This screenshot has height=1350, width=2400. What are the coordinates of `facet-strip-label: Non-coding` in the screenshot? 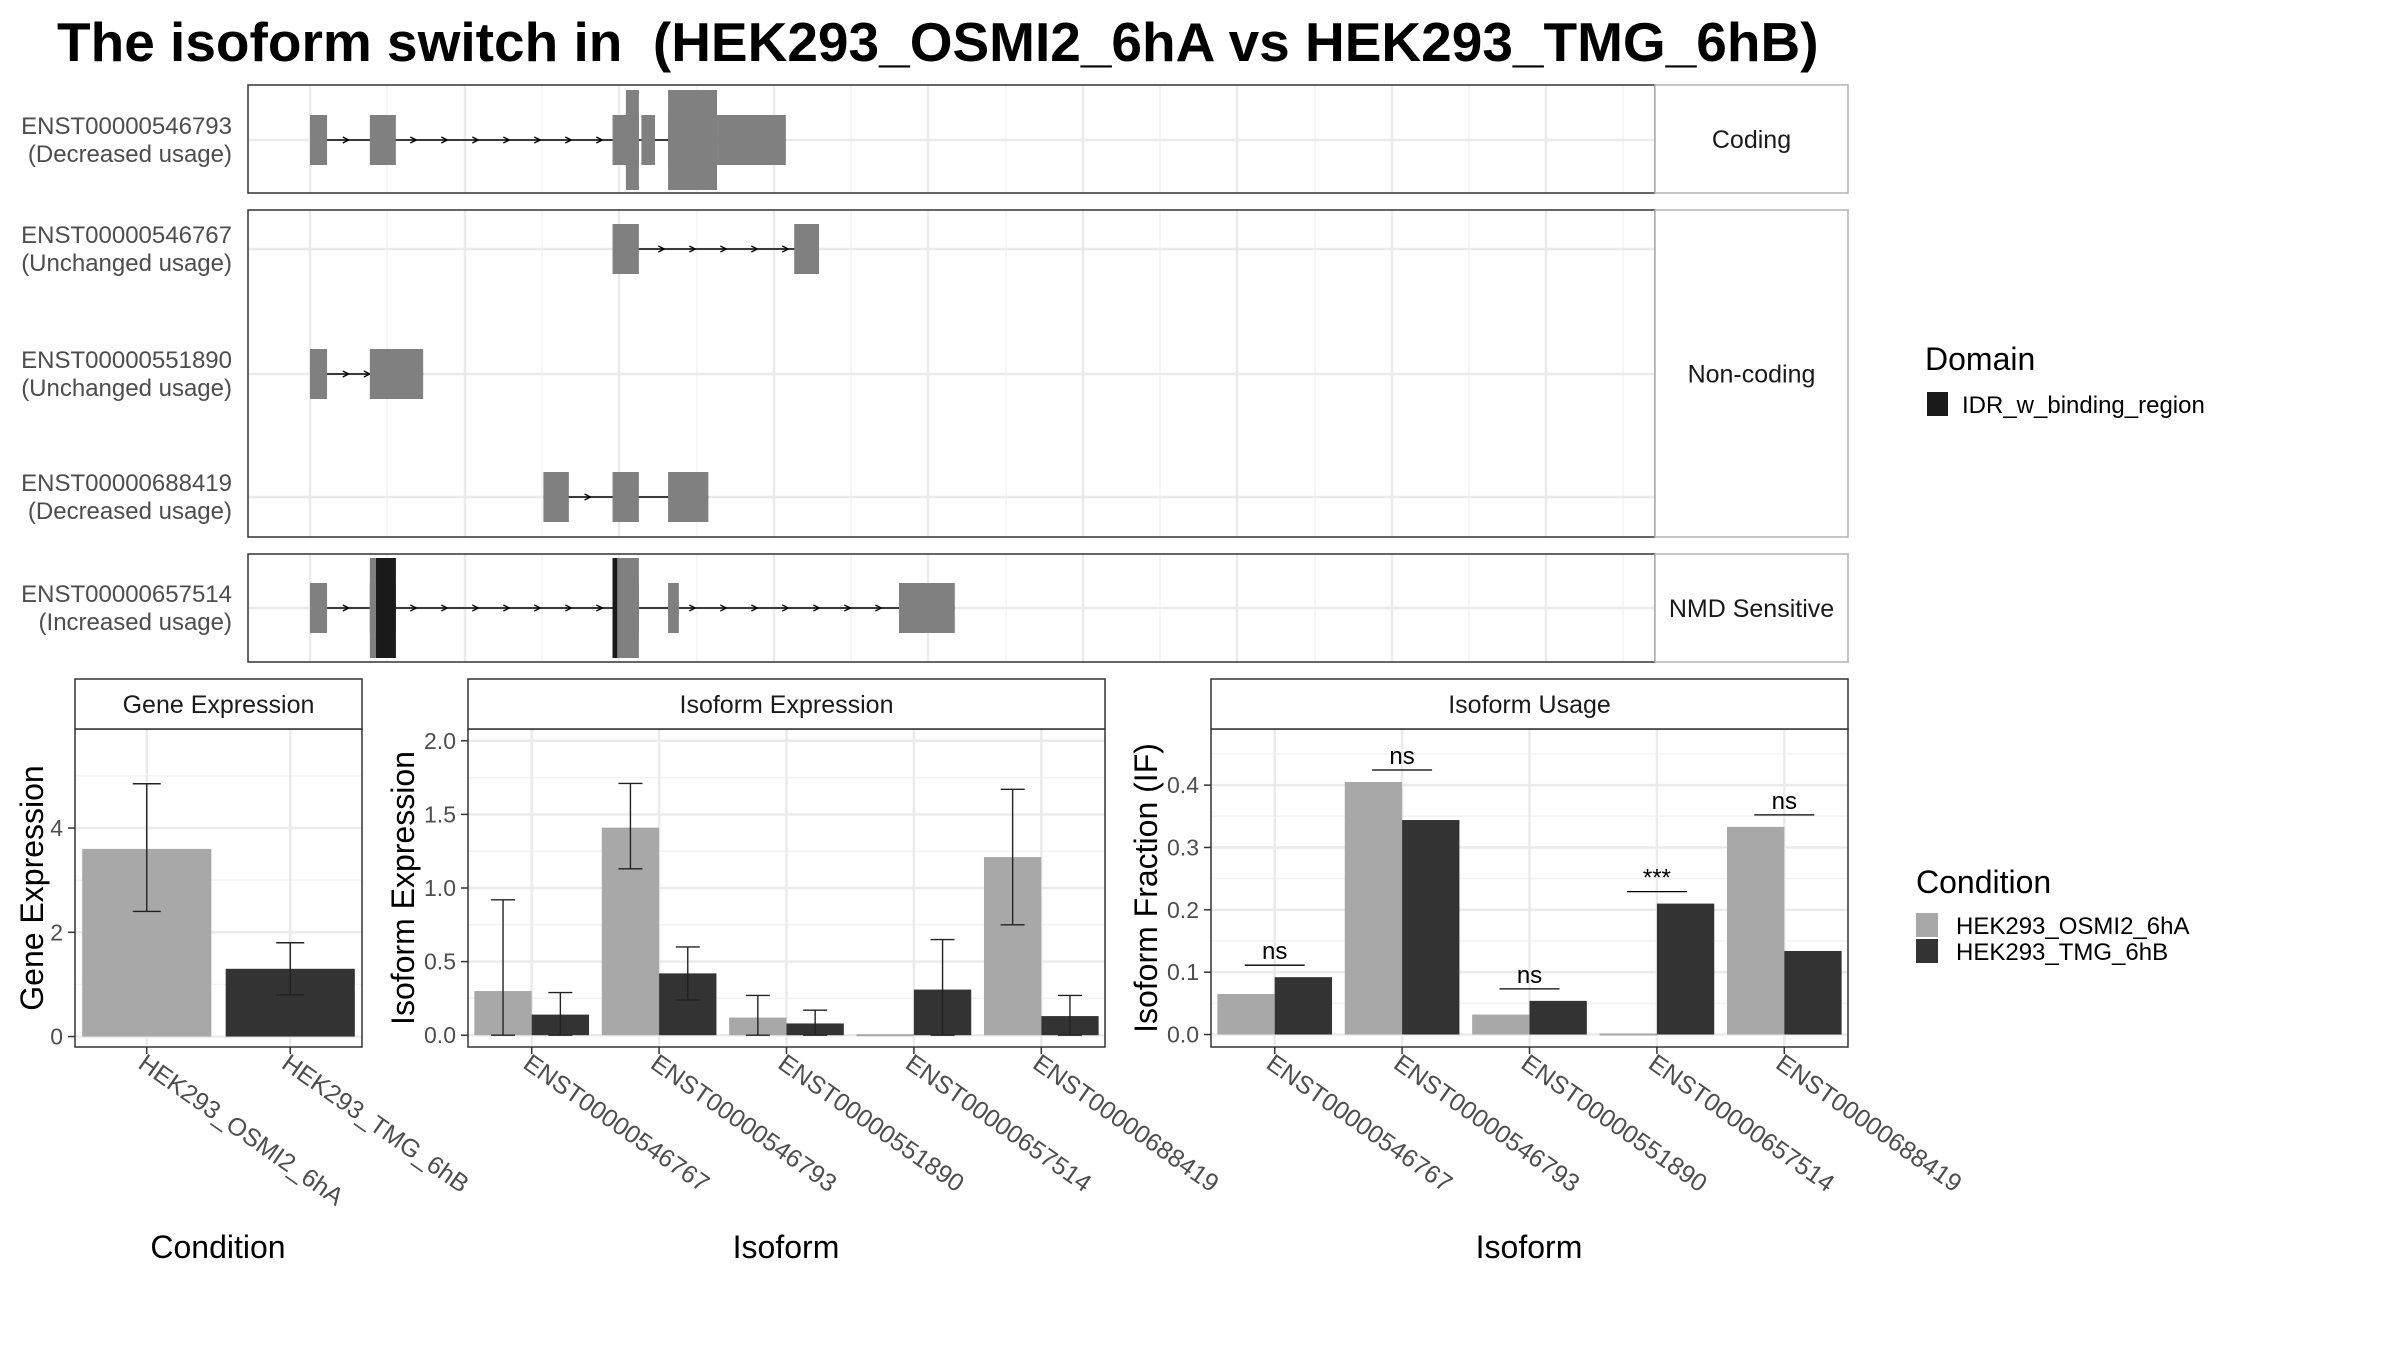 It's located at (1752, 375).